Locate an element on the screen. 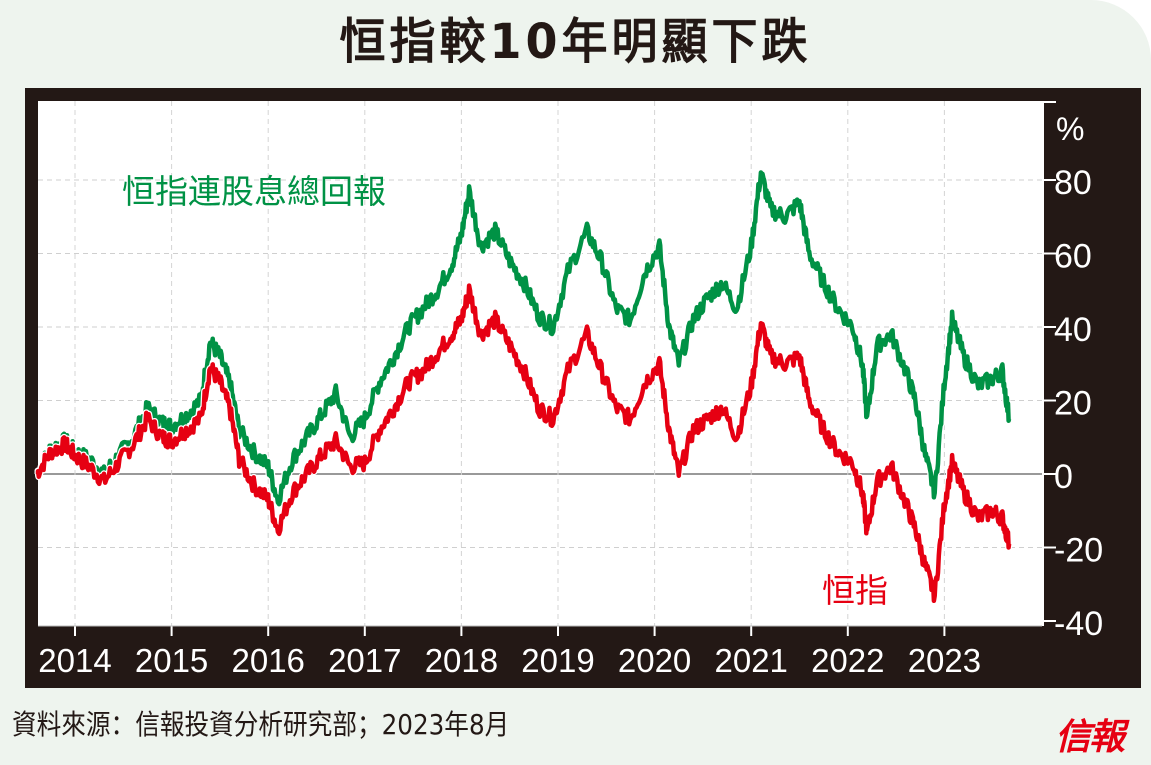  total-return-label: 恒指連股息總回報 is located at coordinates (254, 191).